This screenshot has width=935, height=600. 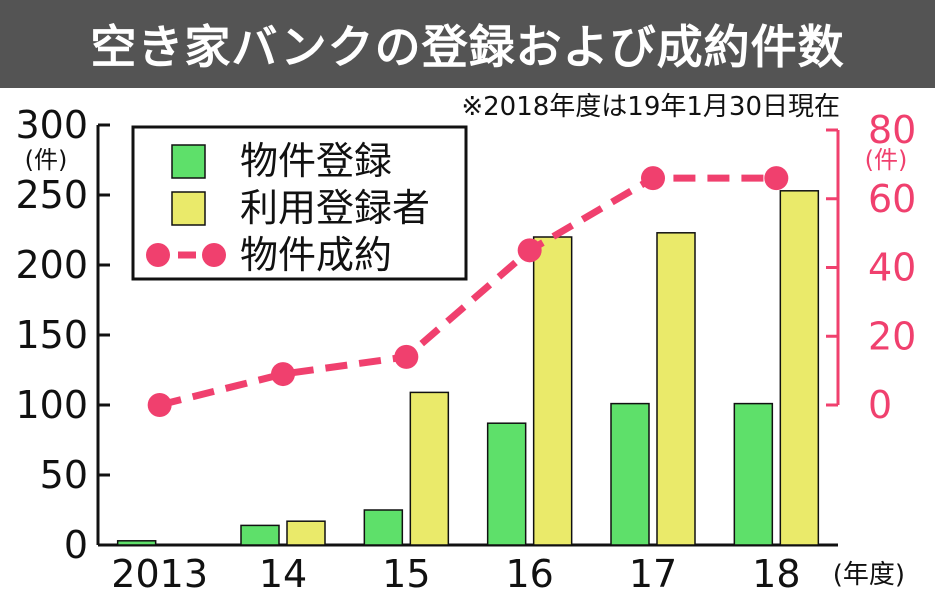 What do you see at coordinates (880, 405) in the screenshot?
I see `y-right-tick-label: 0` at bounding box center [880, 405].